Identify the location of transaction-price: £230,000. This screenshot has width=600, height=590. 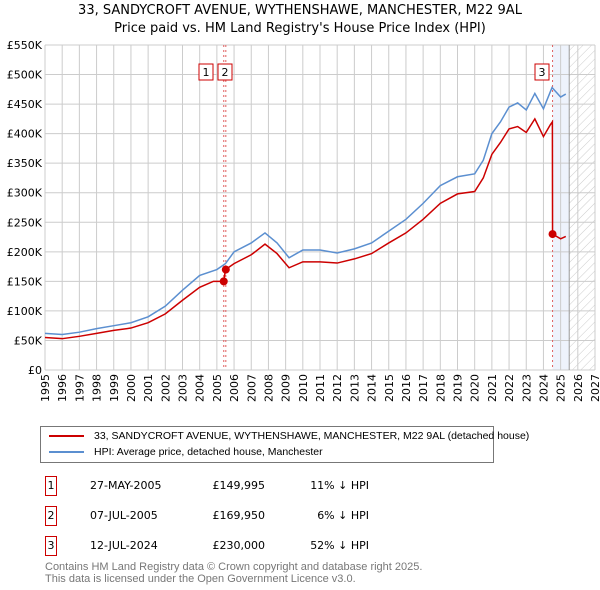
(239, 545).